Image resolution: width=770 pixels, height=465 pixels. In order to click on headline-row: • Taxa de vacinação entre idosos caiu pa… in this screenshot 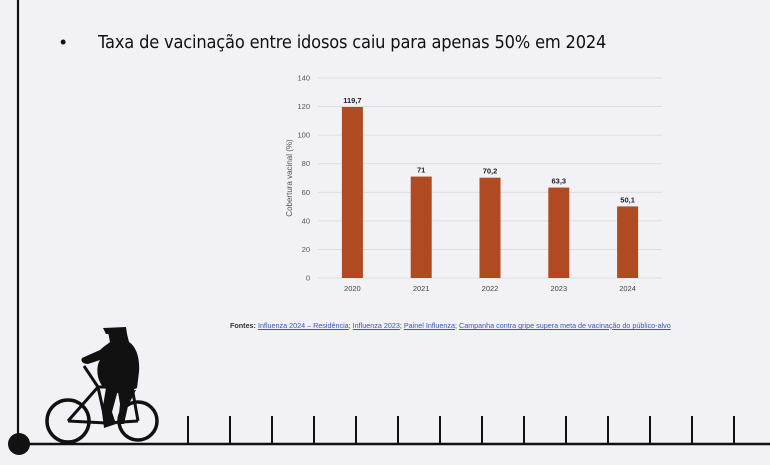, I will do `click(352, 42)`.